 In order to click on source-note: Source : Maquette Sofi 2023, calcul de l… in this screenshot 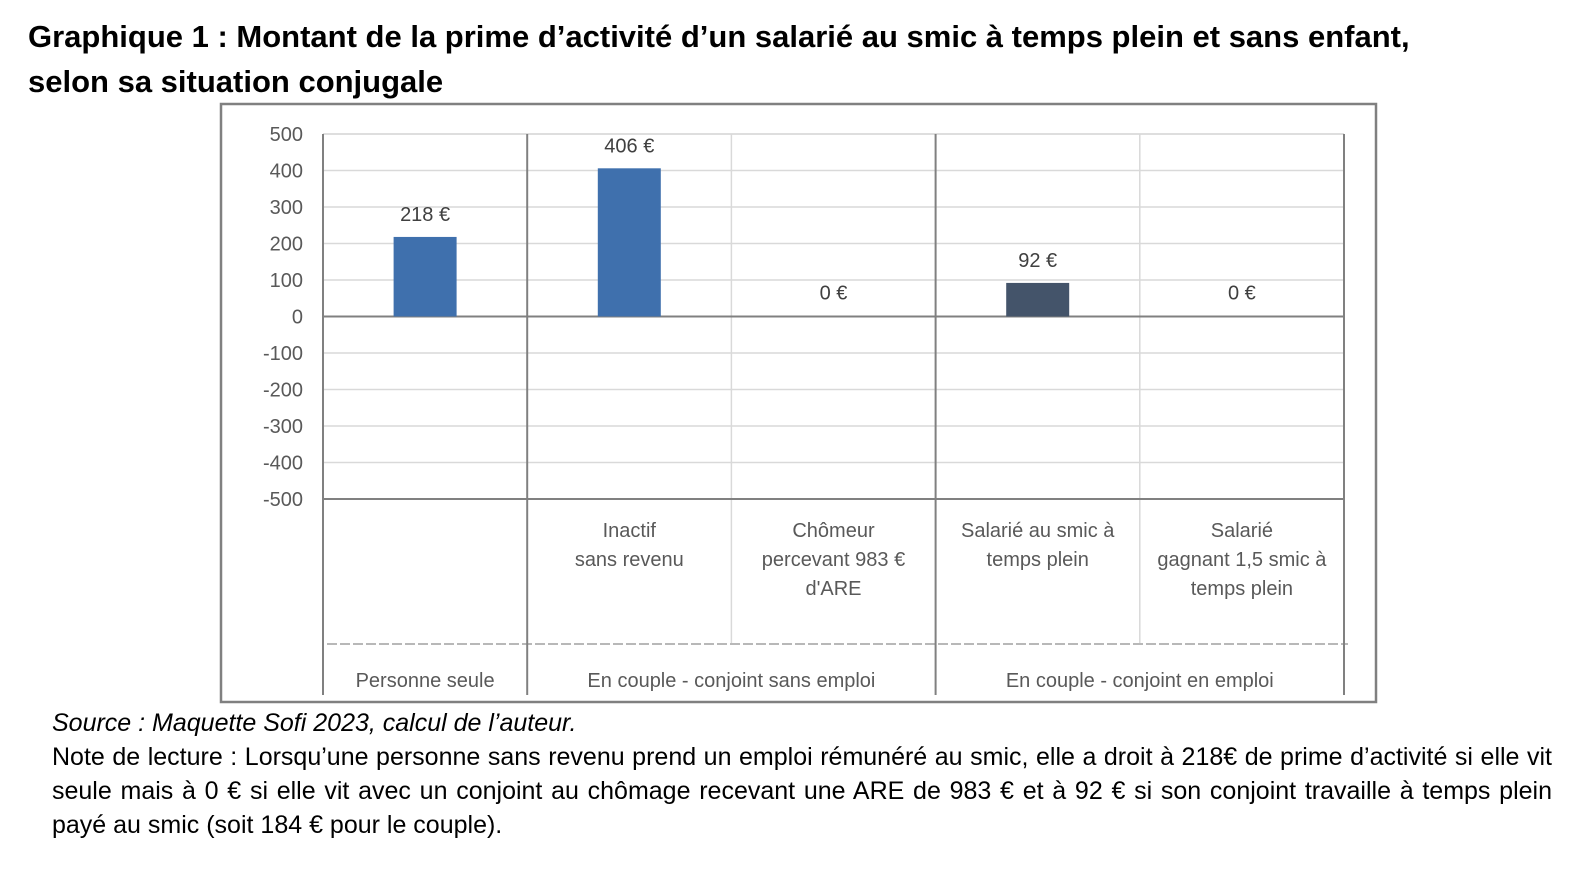, I will do `click(314, 723)`.